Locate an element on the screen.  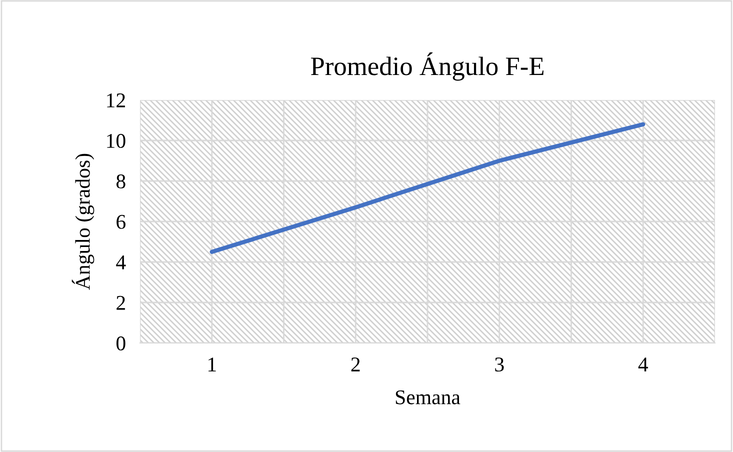
y-tick-label: 8 is located at coordinates (121, 181).